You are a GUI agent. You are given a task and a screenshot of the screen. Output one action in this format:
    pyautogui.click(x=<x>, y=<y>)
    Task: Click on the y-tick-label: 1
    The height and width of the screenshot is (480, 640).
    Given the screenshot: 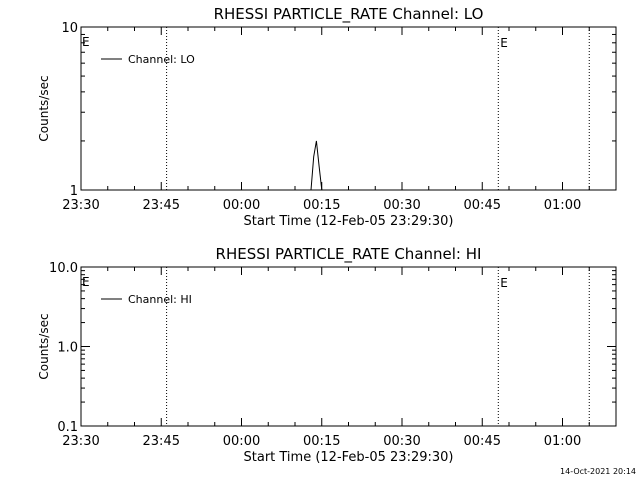 What is the action you would take?
    pyautogui.click(x=74, y=191)
    